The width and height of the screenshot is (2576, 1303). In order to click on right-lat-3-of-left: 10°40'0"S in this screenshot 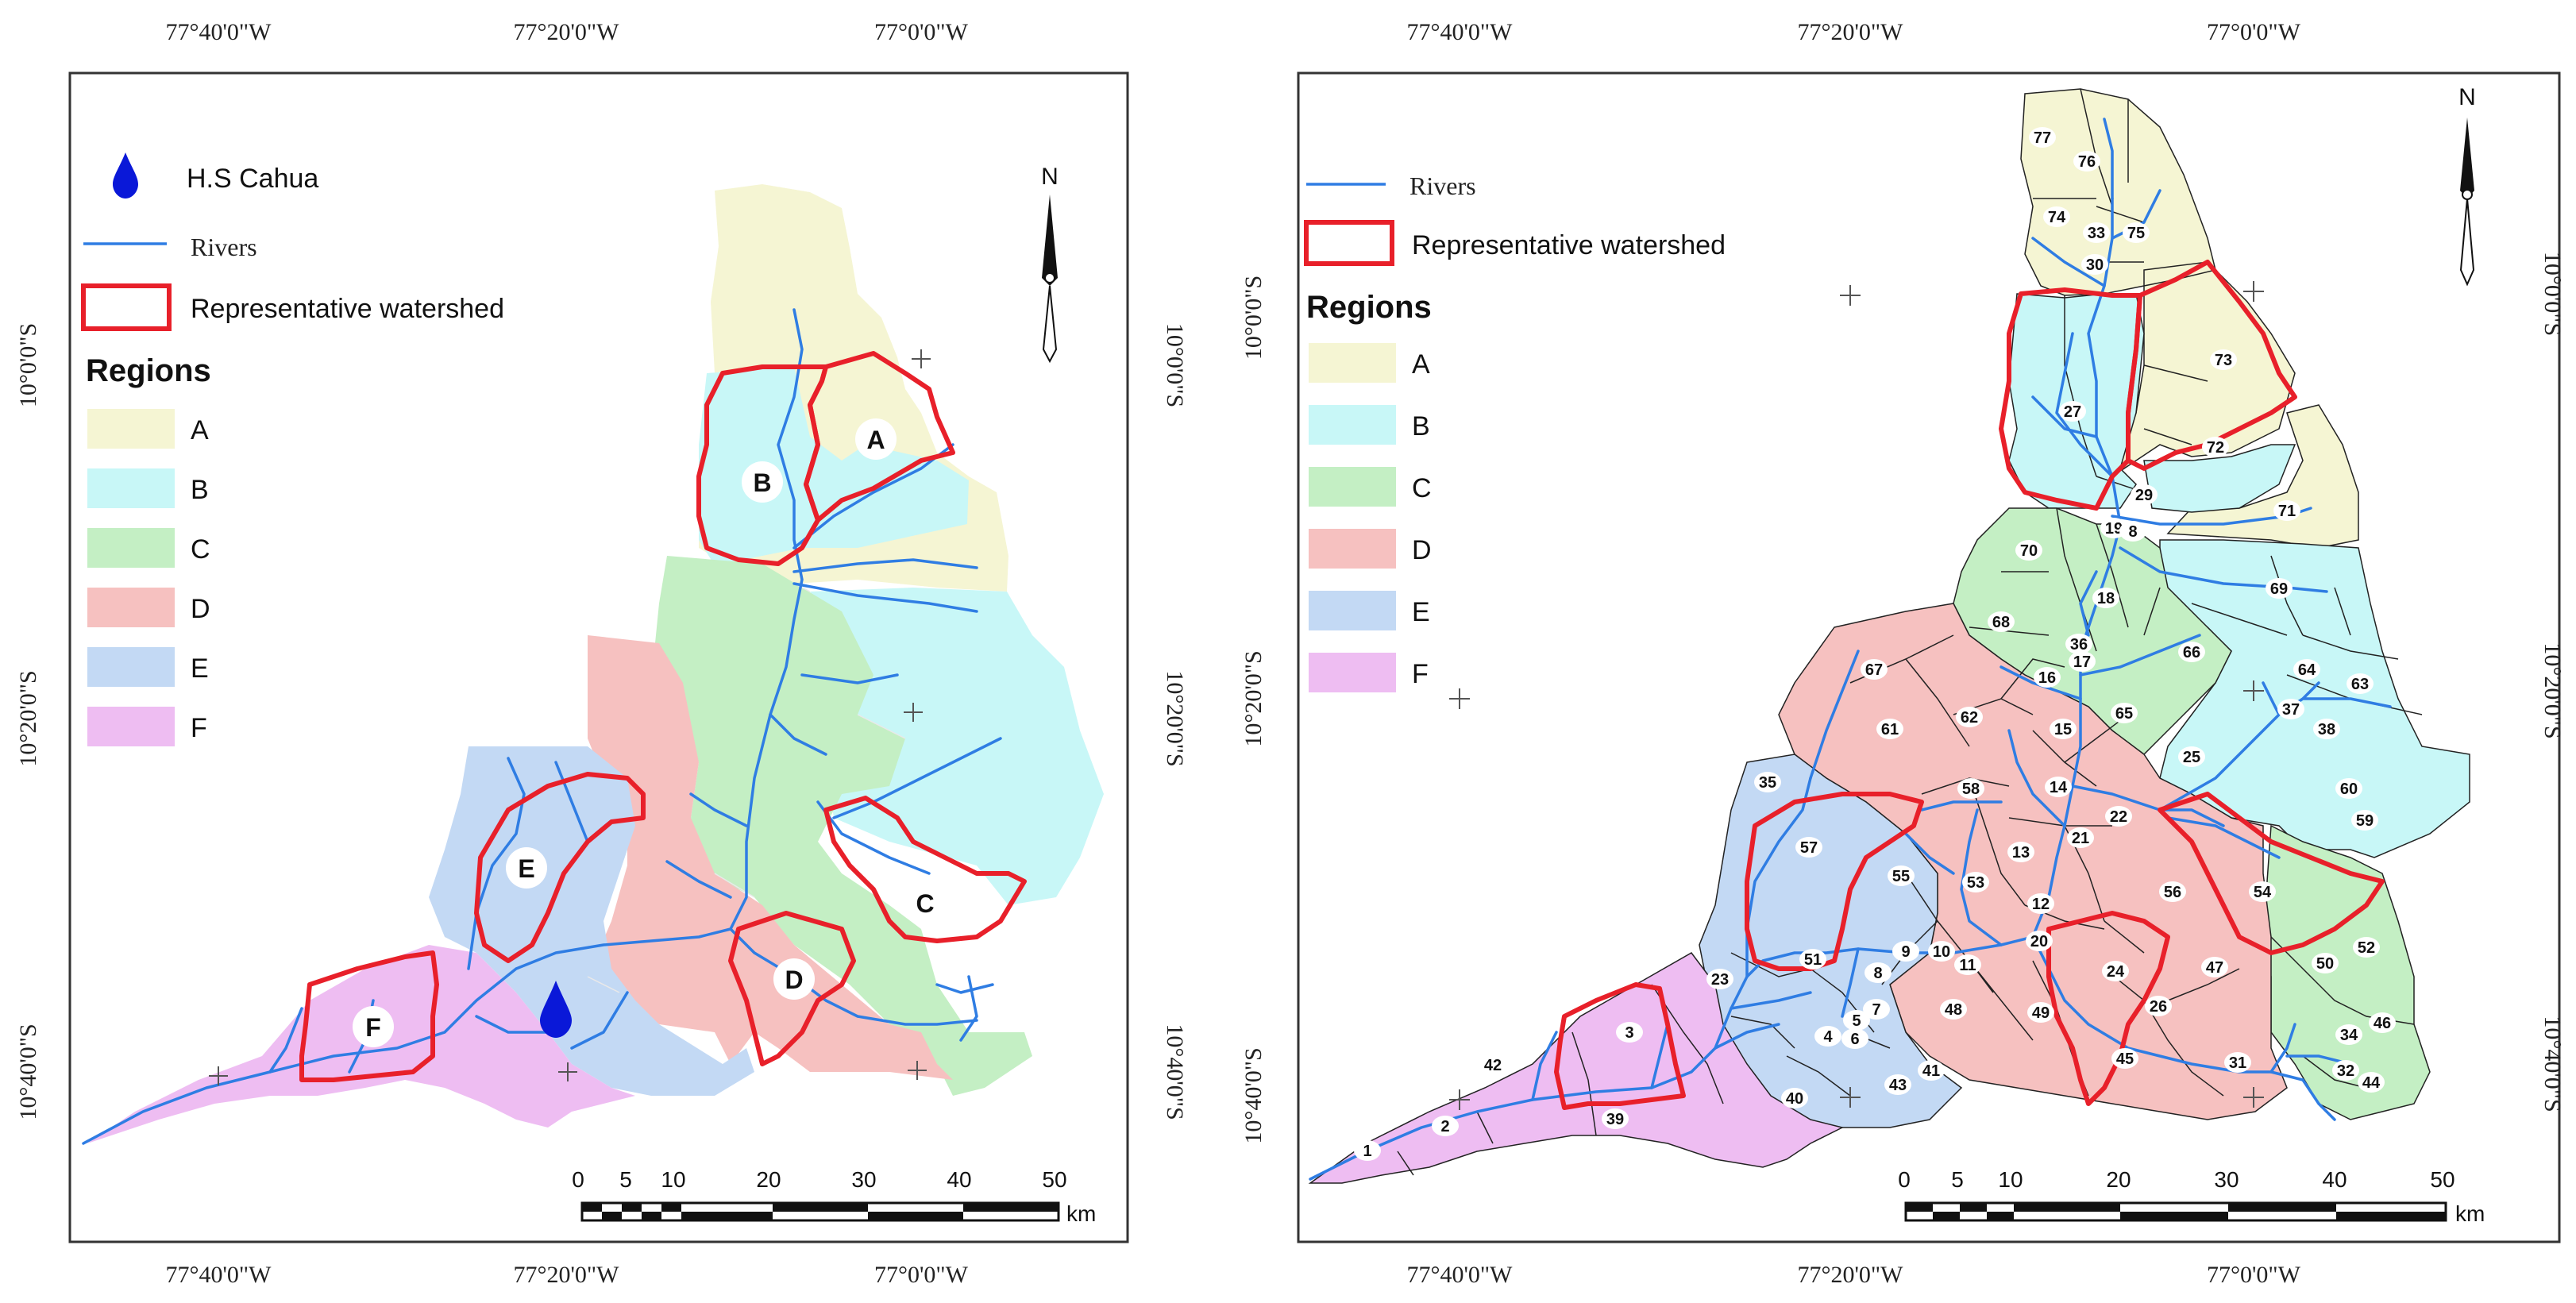, I will do `click(1175, 1072)`.